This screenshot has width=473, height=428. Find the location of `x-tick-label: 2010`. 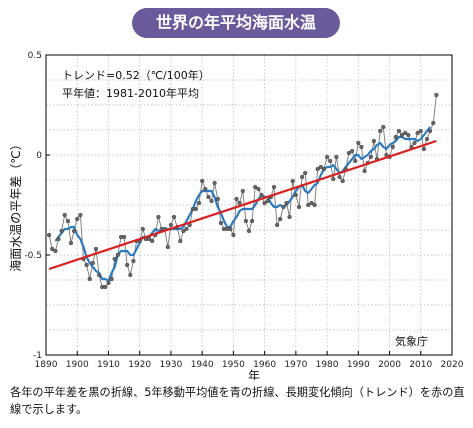

x-tick-label: 2010 is located at coordinates (420, 365).